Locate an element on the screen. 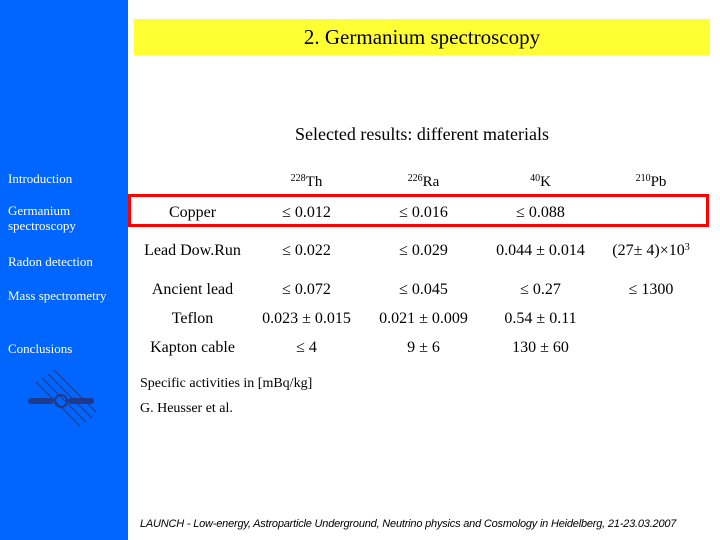 This screenshot has height=540, width=720. material-cell: Ancient lead is located at coordinates (192, 289).